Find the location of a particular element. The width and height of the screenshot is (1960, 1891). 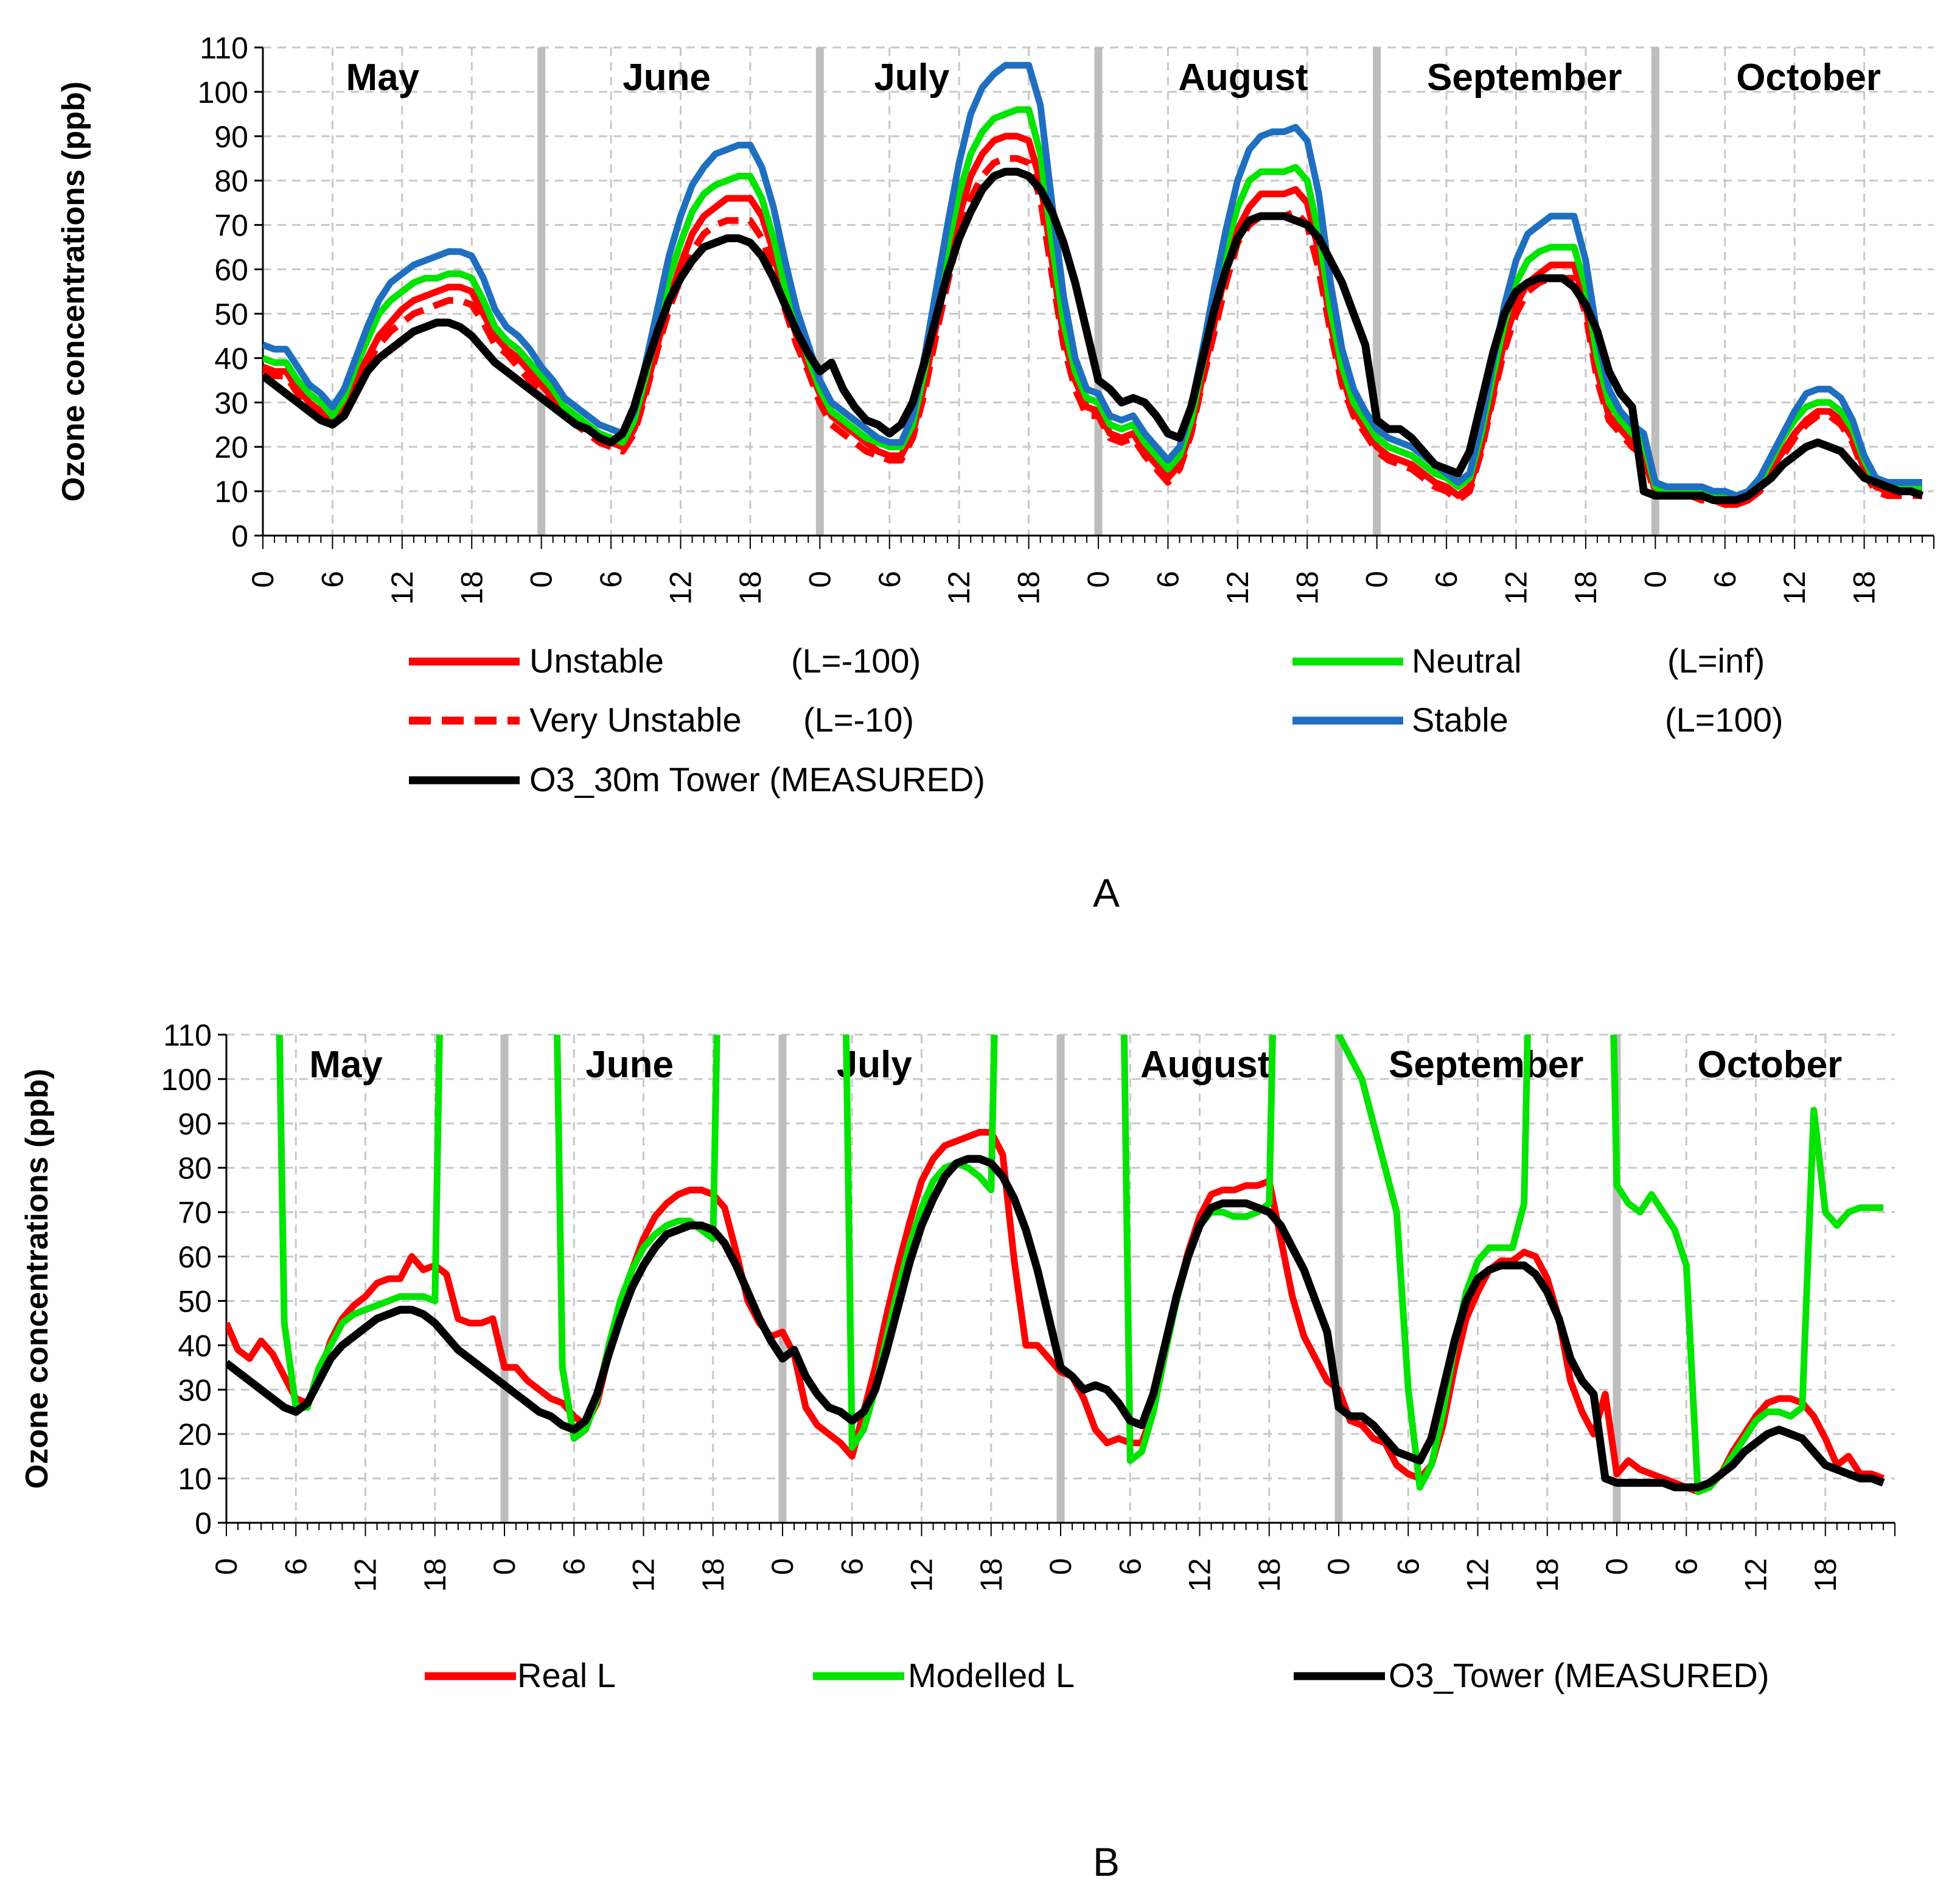

legend-label: Stable is located at coordinates (1460, 720).